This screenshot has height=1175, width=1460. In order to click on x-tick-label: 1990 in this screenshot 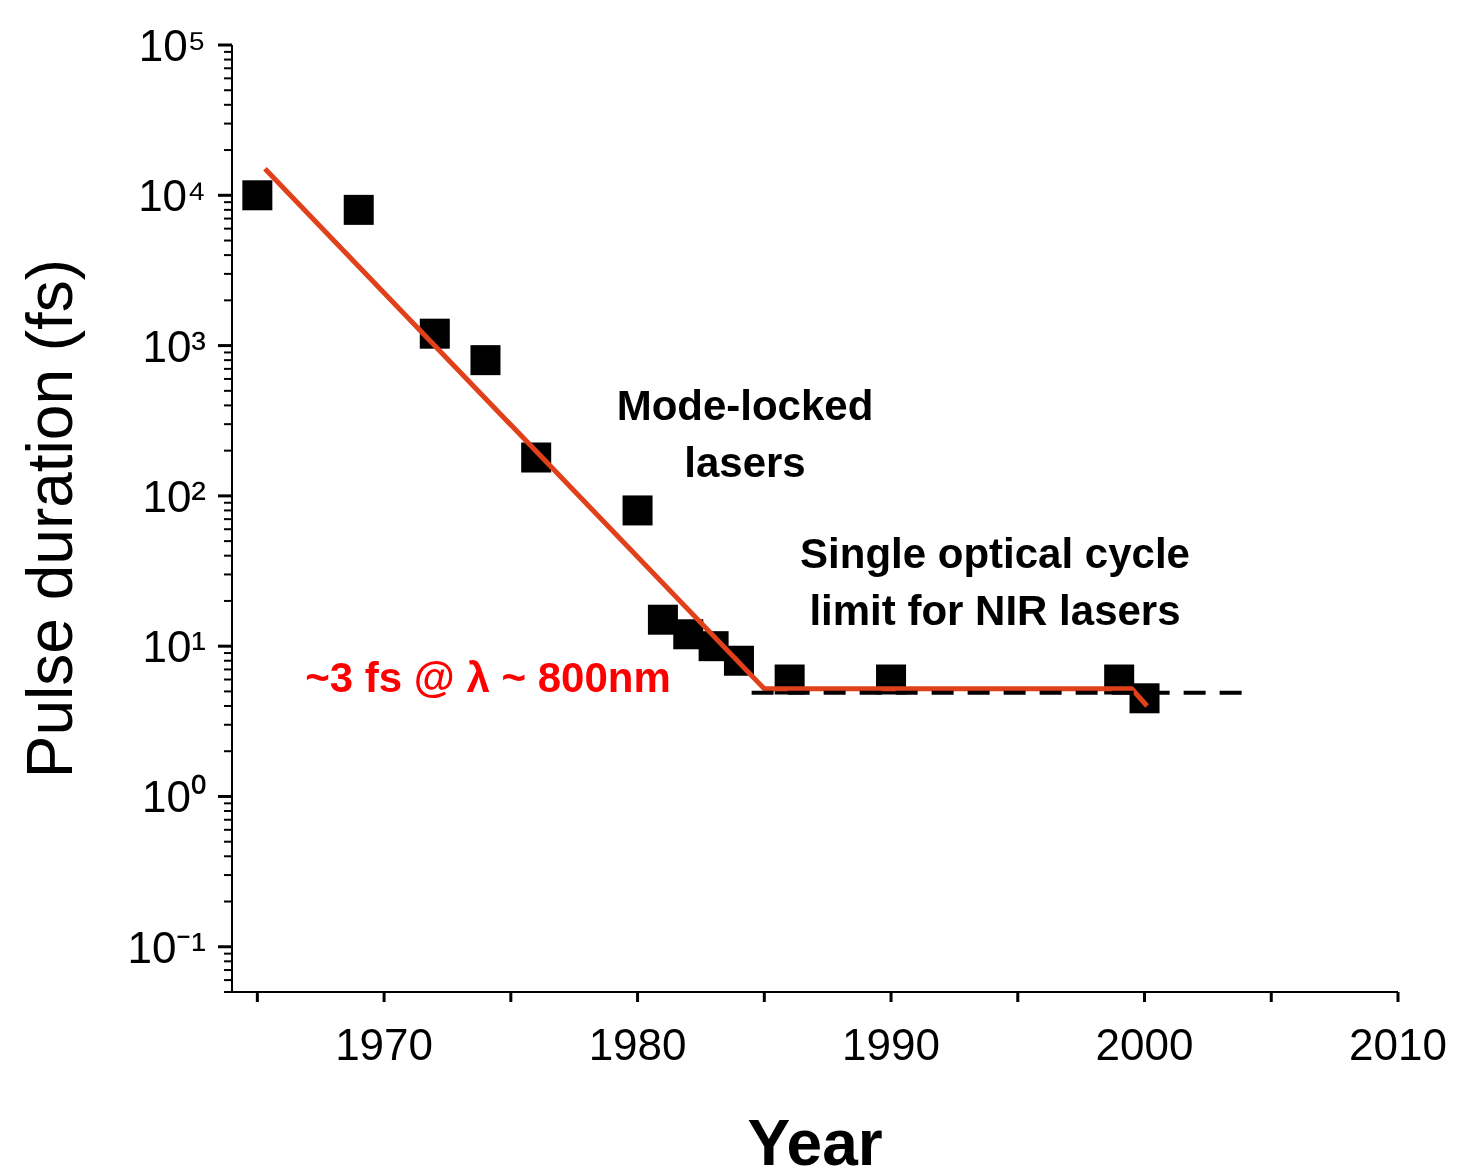, I will do `click(891, 1044)`.